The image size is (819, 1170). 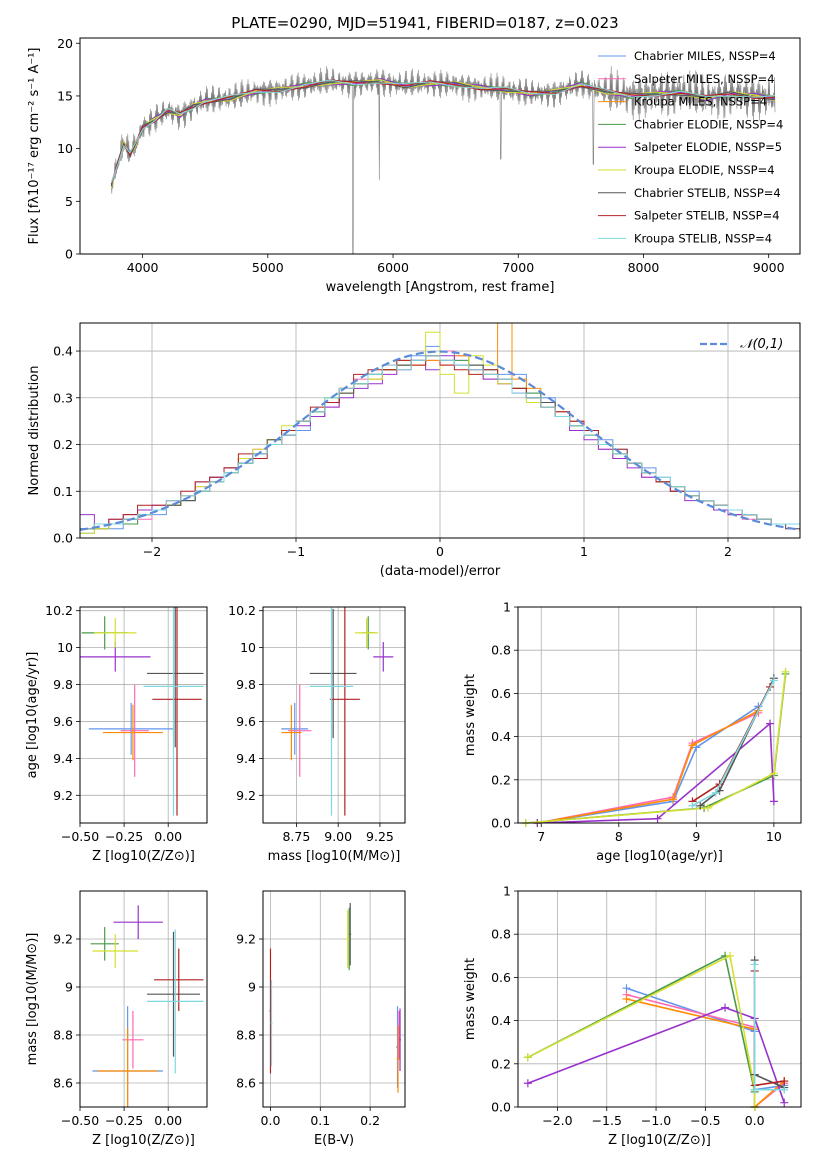 What do you see at coordinates (708, 124) in the screenshot?
I see `legend-label: Chabrier ELODIE, NSSP=4` at bounding box center [708, 124].